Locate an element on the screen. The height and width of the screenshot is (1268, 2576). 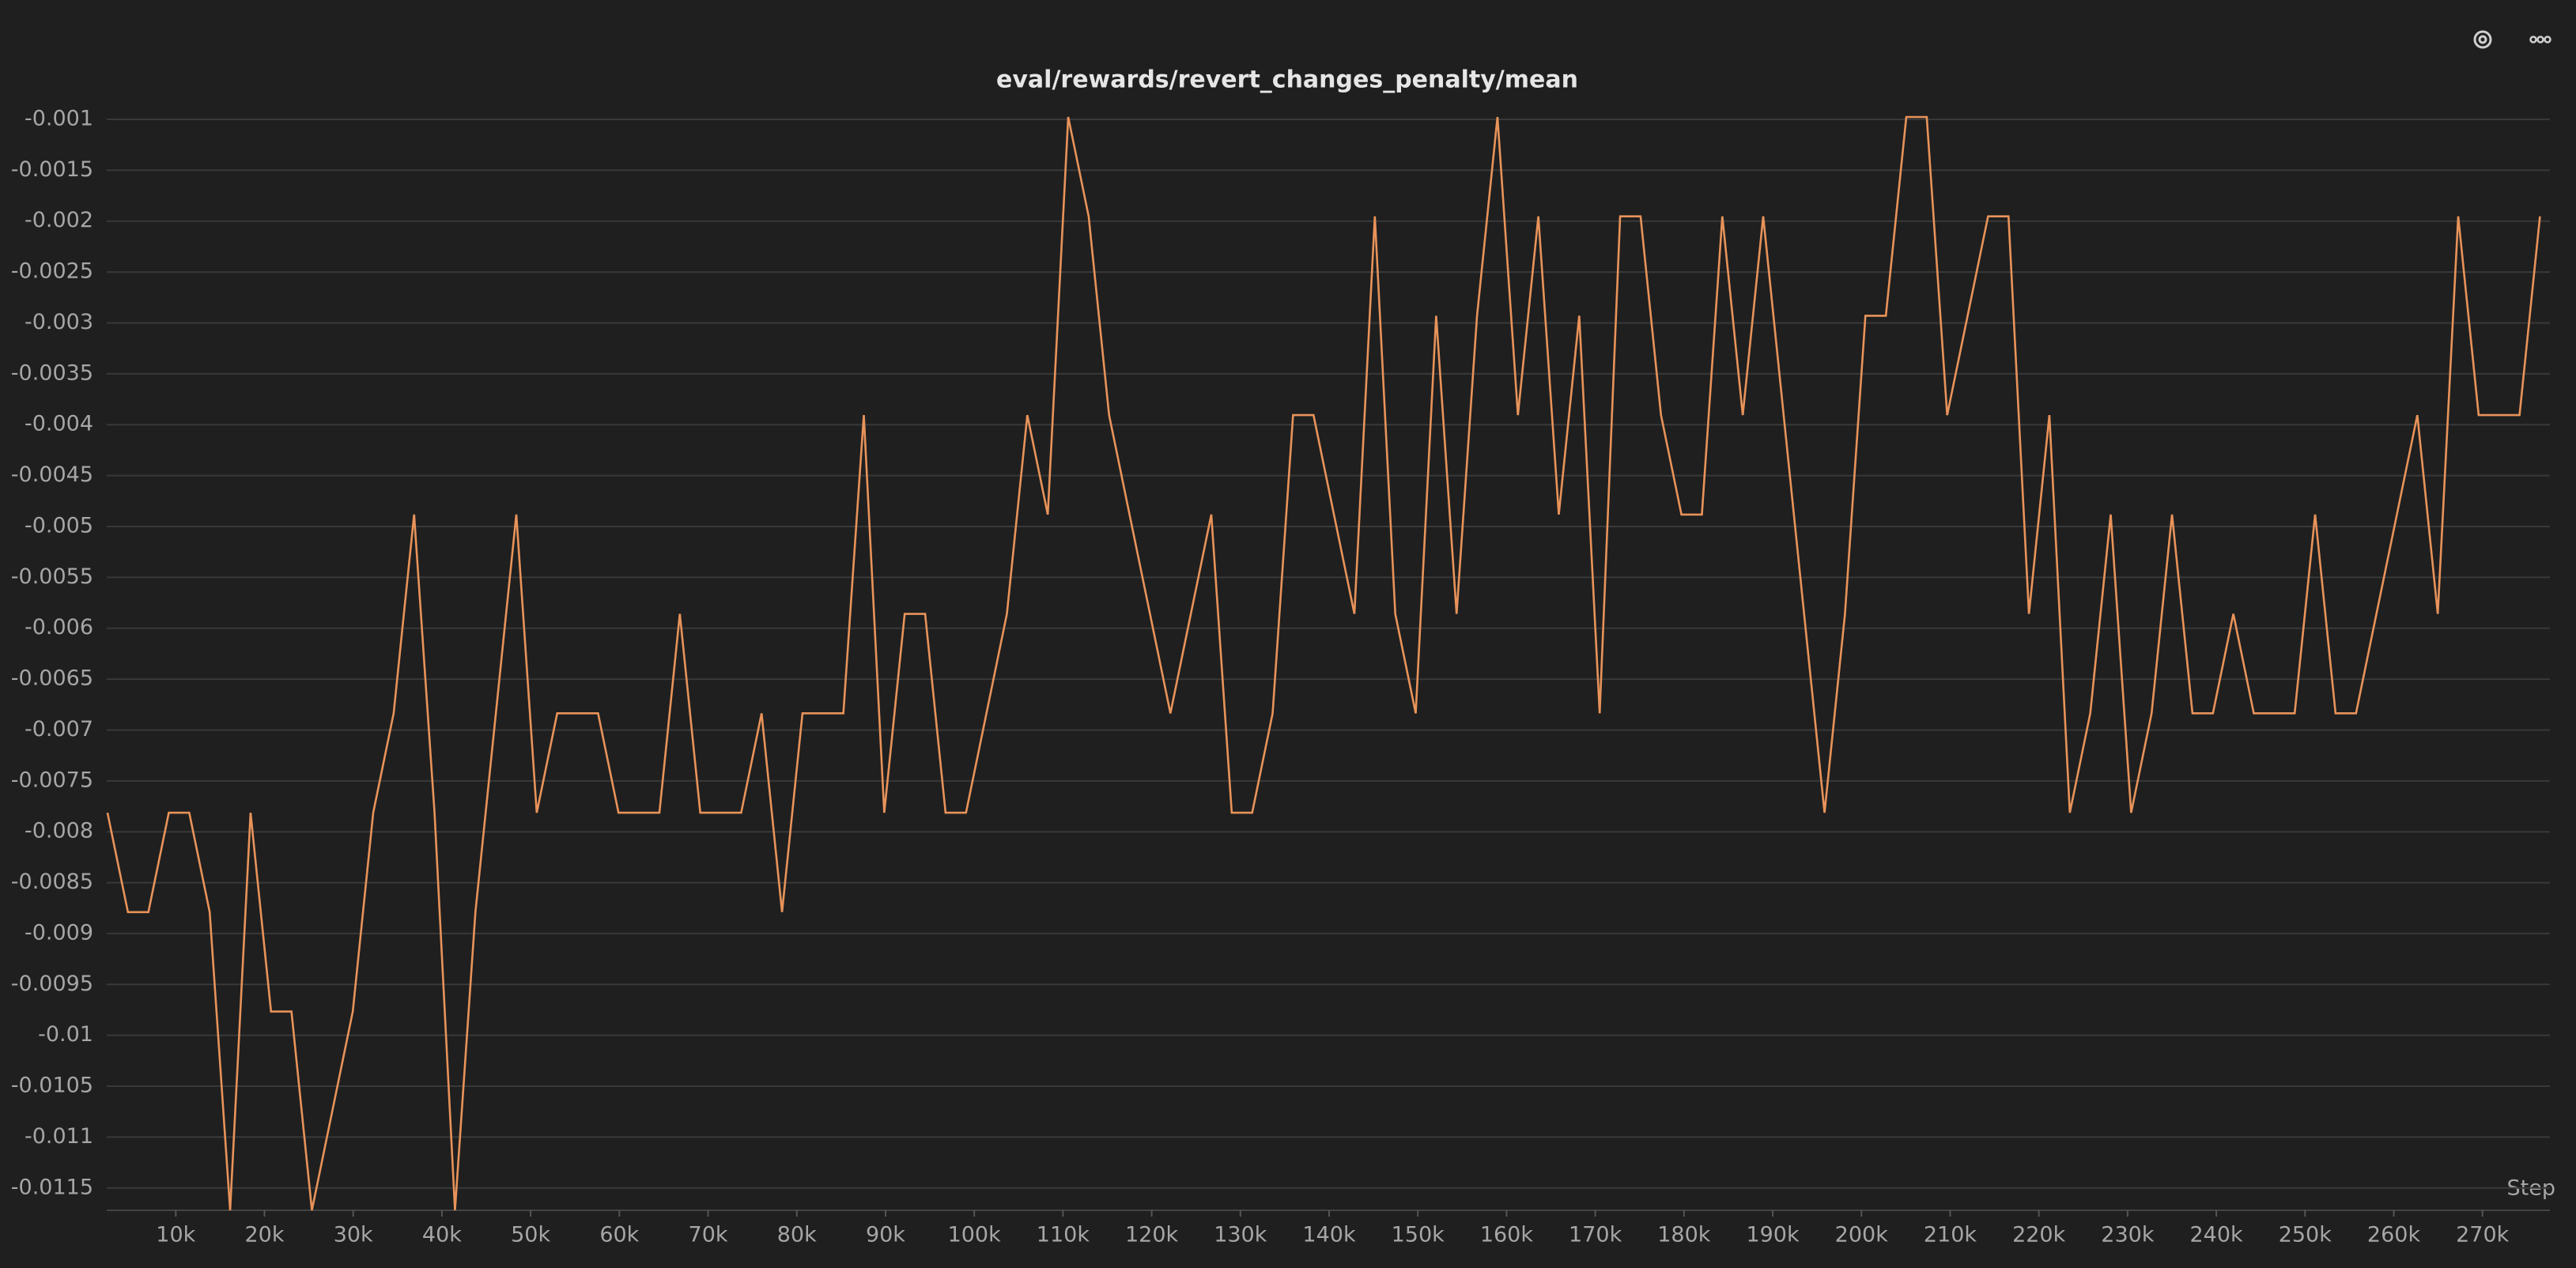
chart-title: eval/rewards/revert_changes_penalty/mean is located at coordinates (1287, 80).